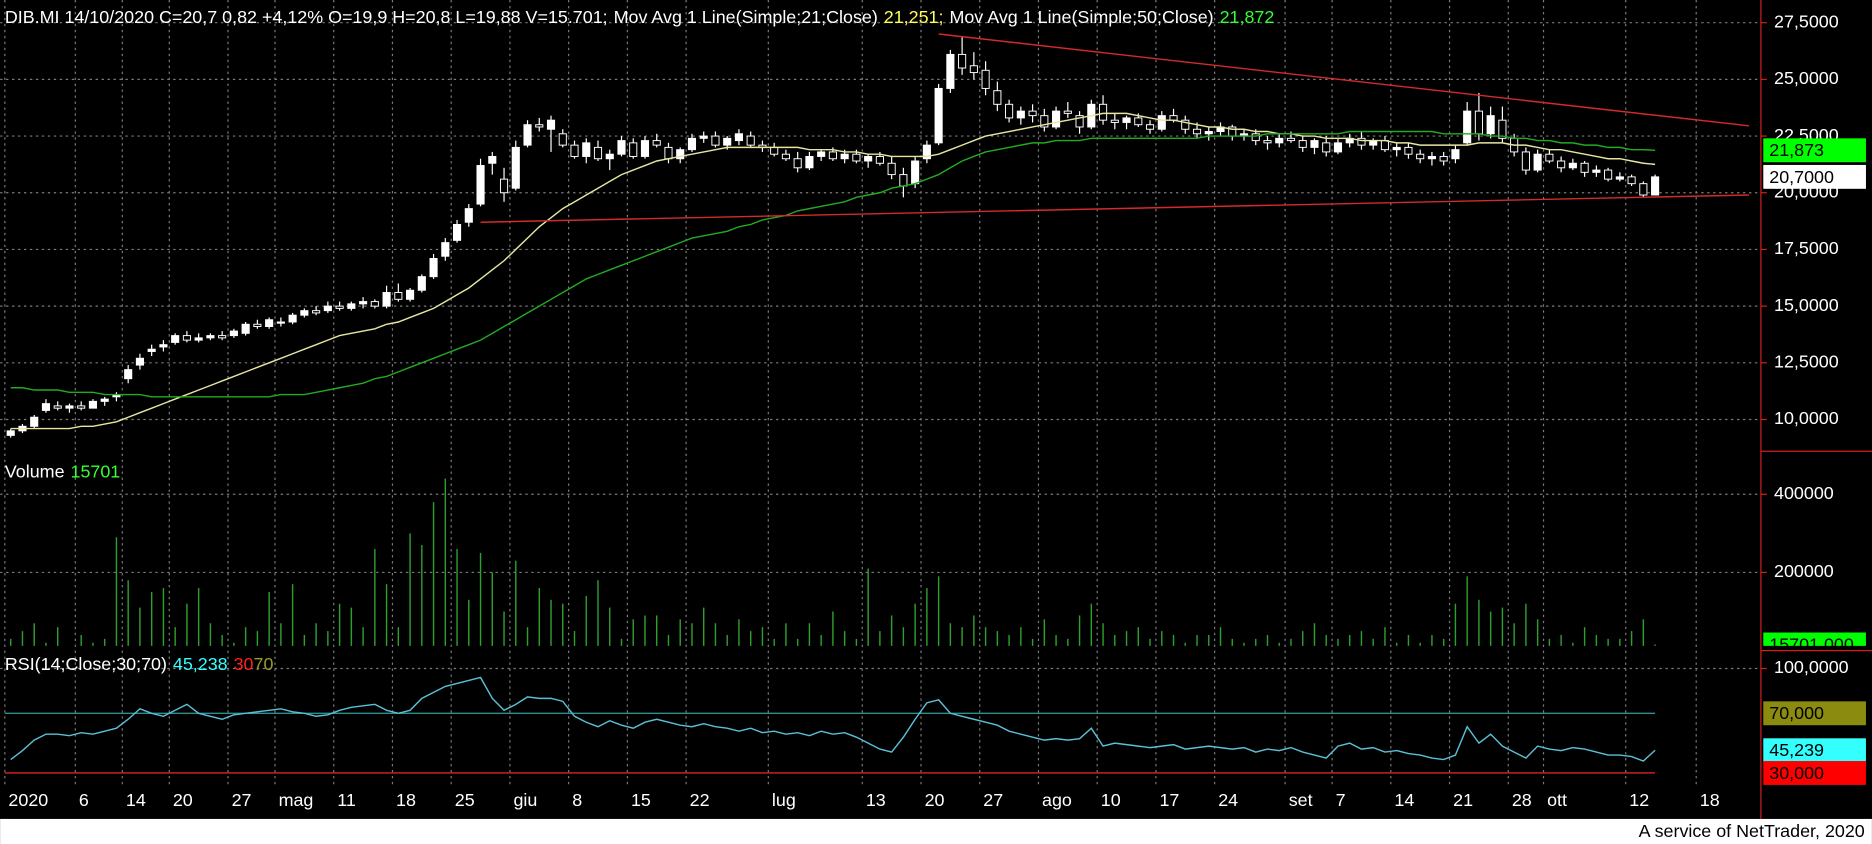 This screenshot has width=1872, height=844. What do you see at coordinates (1081, 17) in the screenshot?
I see `legend-name: Mov Avg 1 Line(Simple;50;Close)` at bounding box center [1081, 17].